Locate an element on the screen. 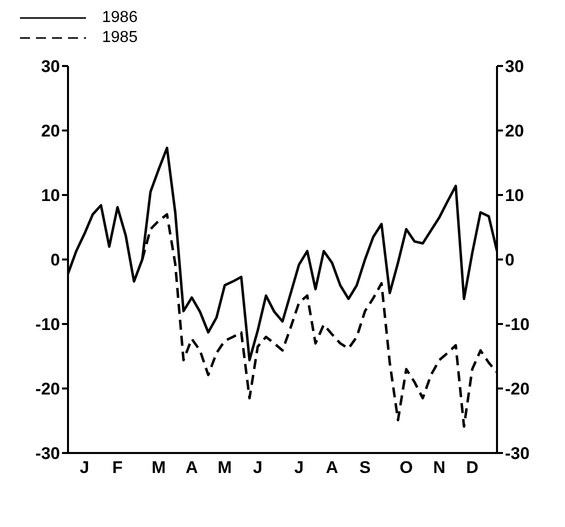 Image resolution: width=565 pixels, height=527 pixels. y2-tick-label: 0 is located at coordinates (509, 260).